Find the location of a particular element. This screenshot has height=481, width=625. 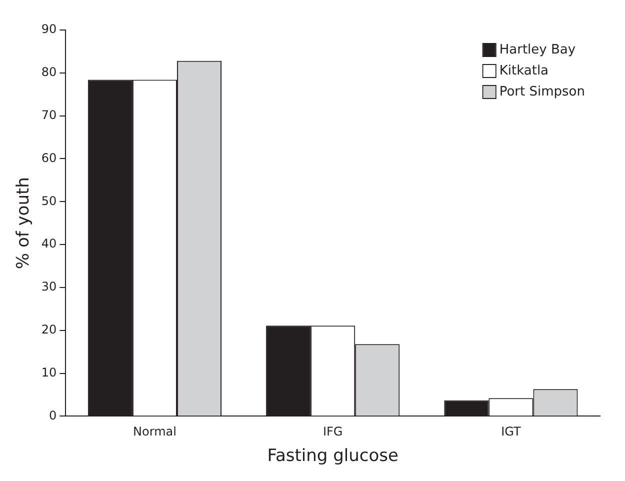

y-tick-label: 80 is located at coordinates (49, 72).